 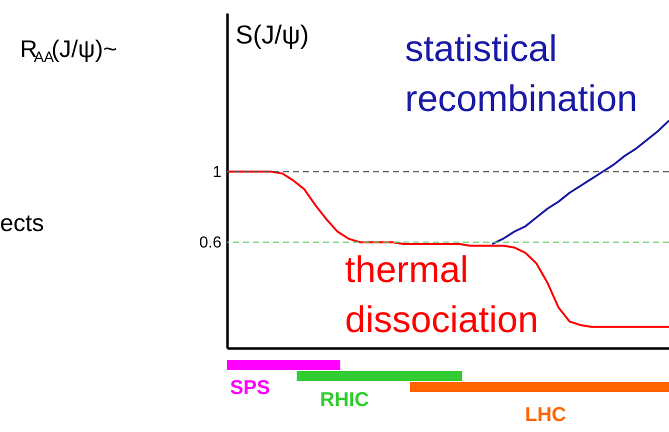 I want to click on text: LHC, so click(x=545, y=415).